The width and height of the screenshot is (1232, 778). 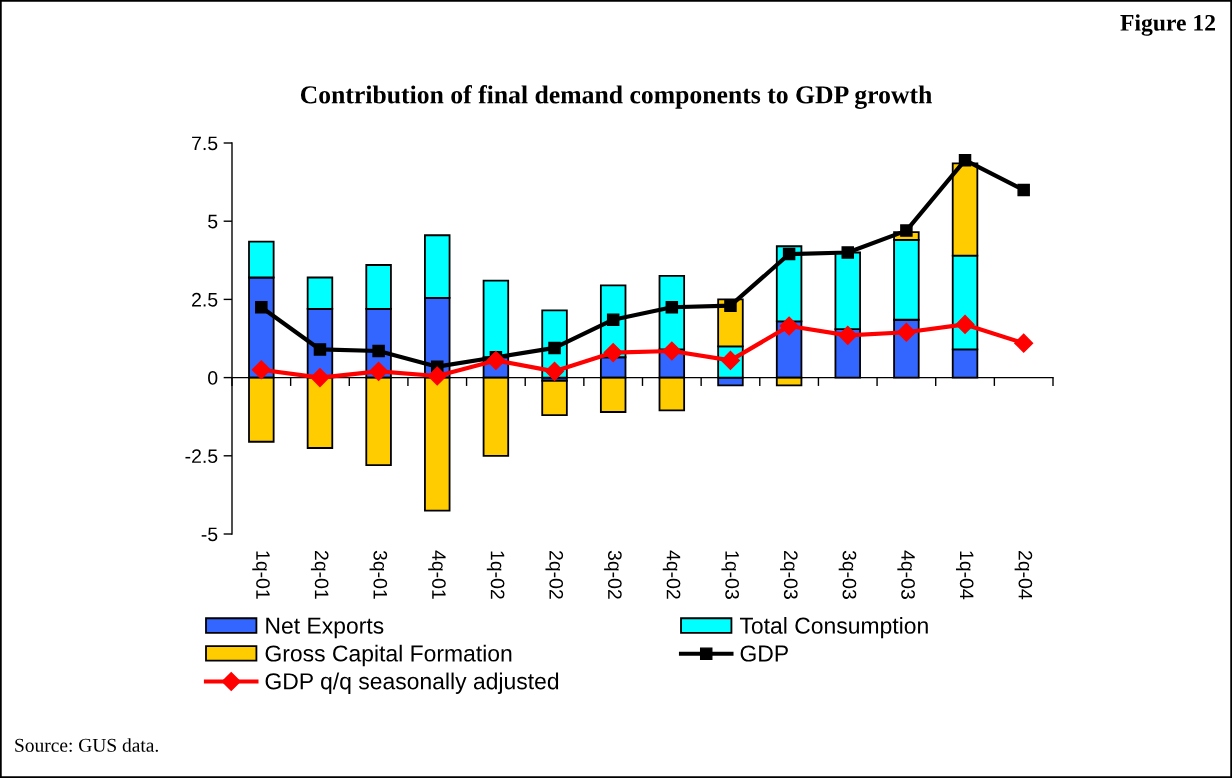 What do you see at coordinates (789, 574) in the screenshot?
I see `x-tick-label: 2q-03` at bounding box center [789, 574].